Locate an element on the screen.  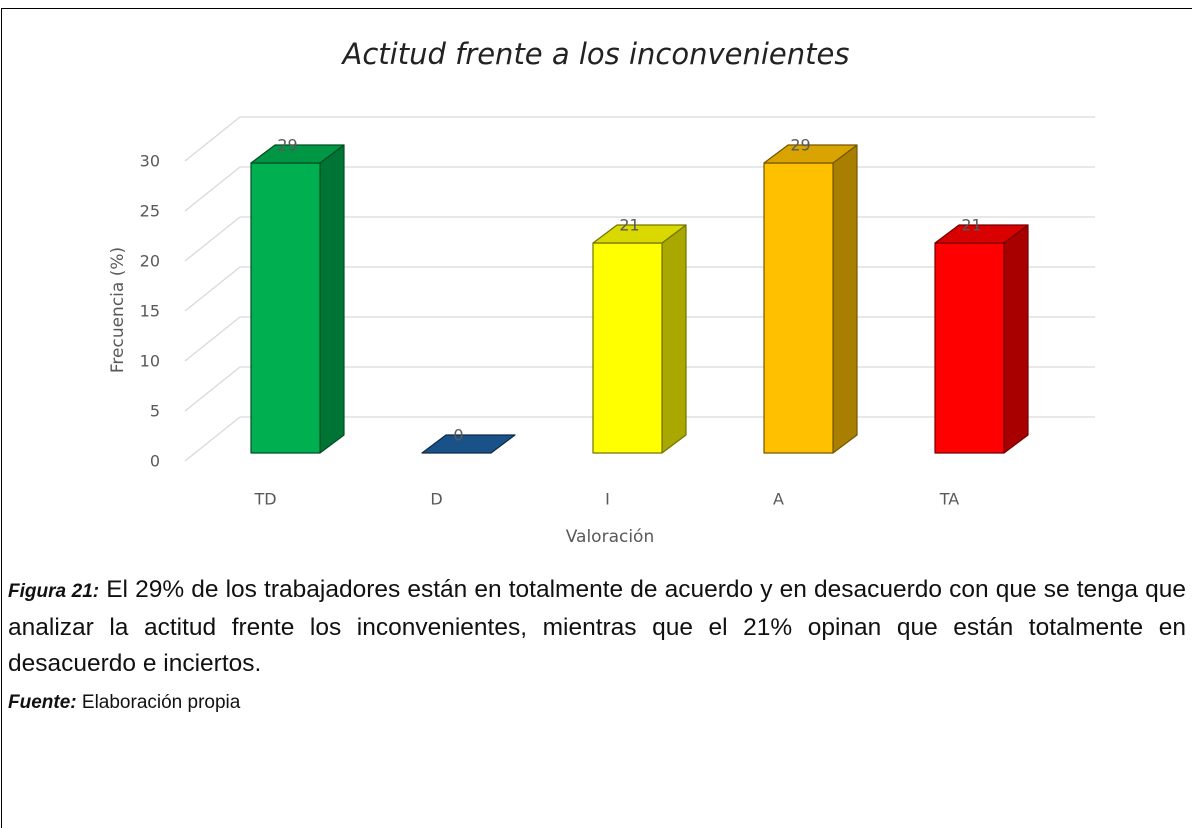
x-tick-label: TD is located at coordinates (264, 499).